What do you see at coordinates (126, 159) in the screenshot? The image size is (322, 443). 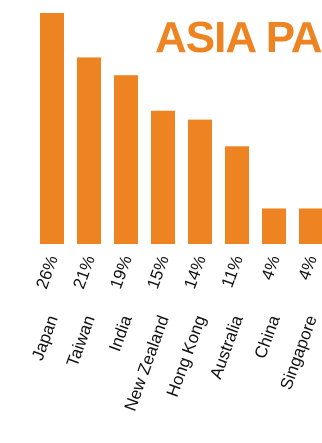 I see `bar-india` at bounding box center [126, 159].